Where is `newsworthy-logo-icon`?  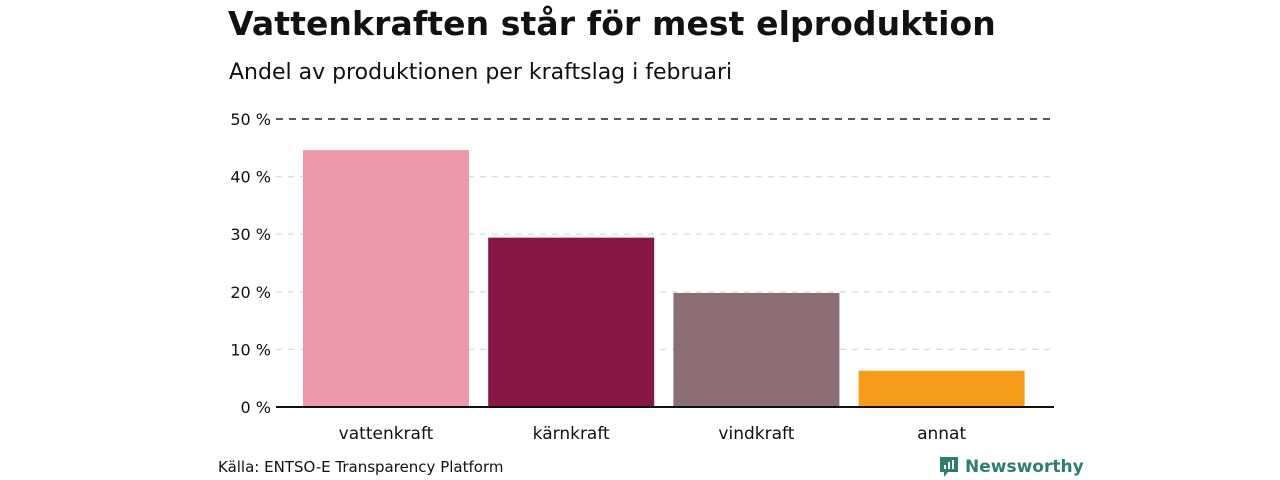
newsworthy-logo-icon is located at coordinates (949, 467).